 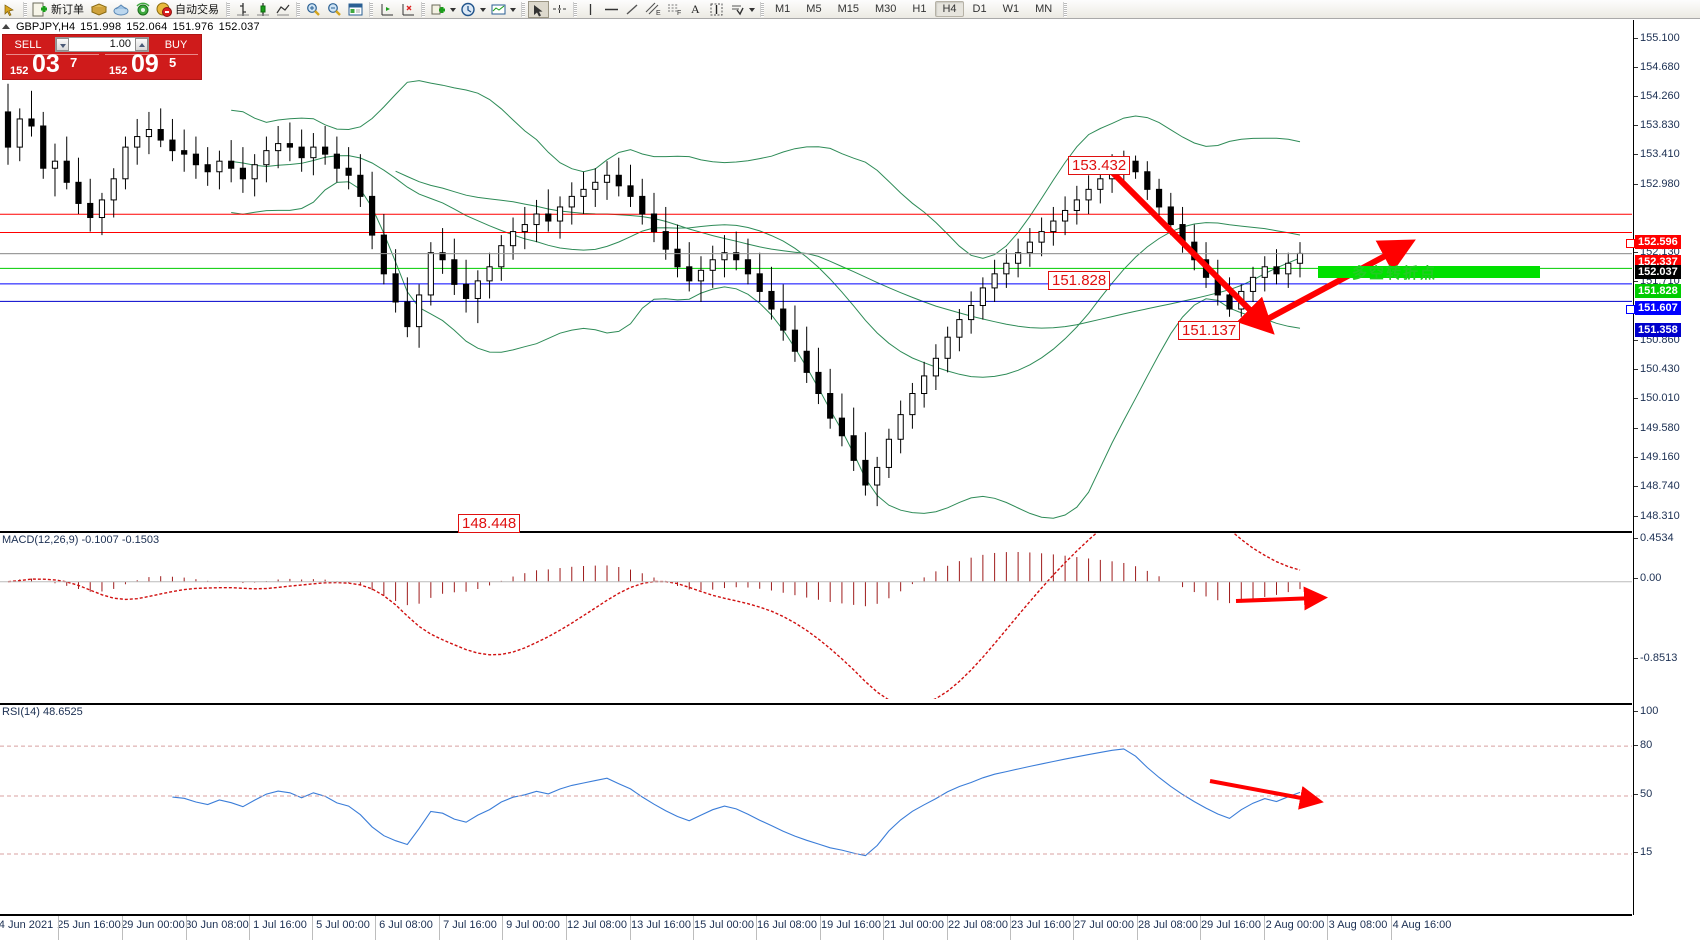 I want to click on time-axis-label: 27 Jul 00:00, so click(x=1104, y=925).